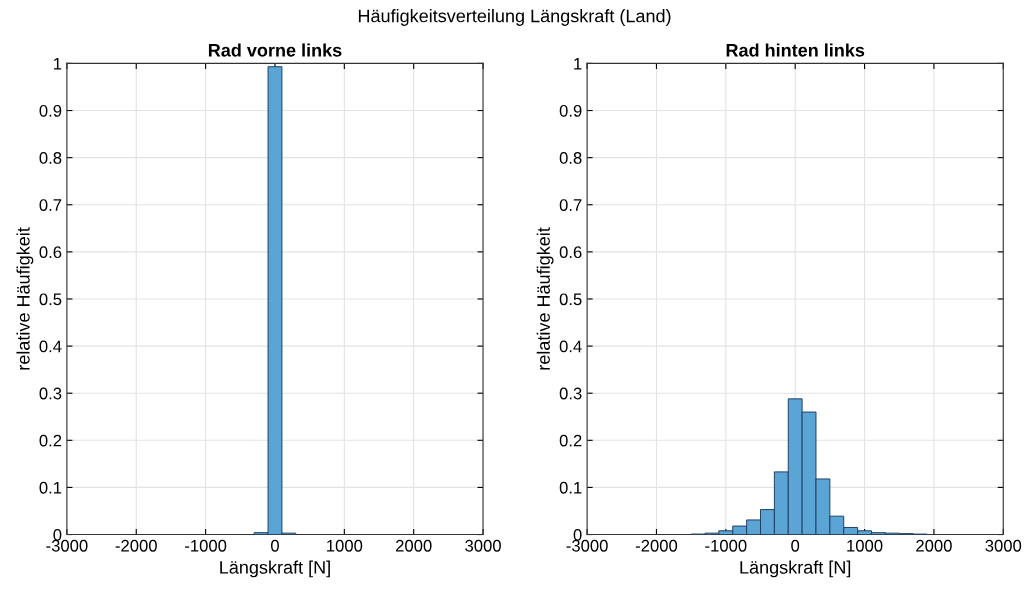 This screenshot has height=604, width=1029. I want to click on chart-title: Rad vorne links, so click(275, 50).